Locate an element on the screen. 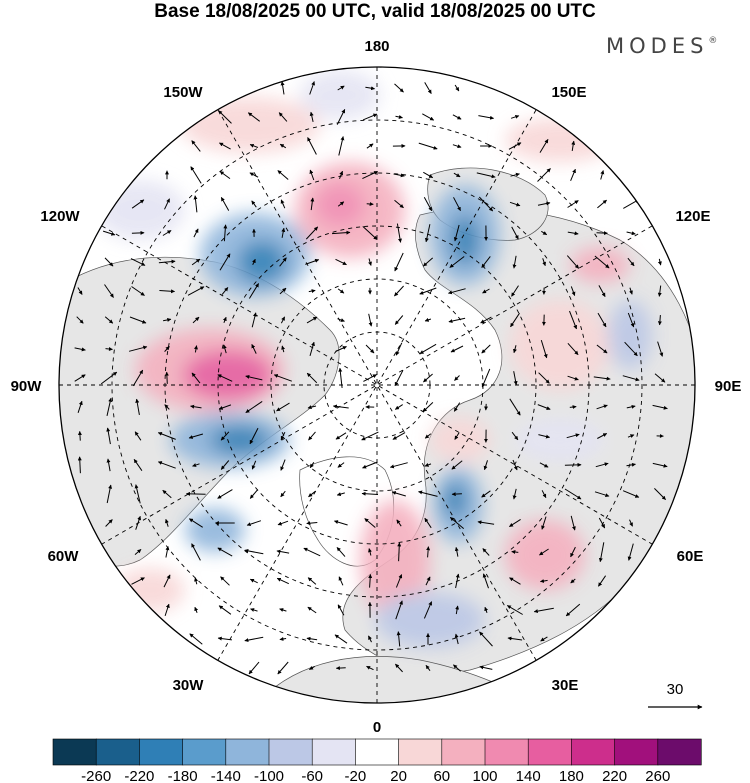 The height and width of the screenshot is (783, 750). colorbar-label: -20 is located at coordinates (356, 775).